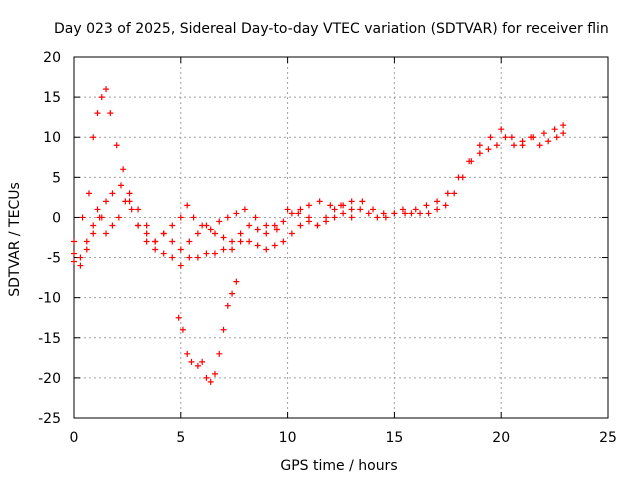 The height and width of the screenshot is (480, 640). I want to click on y-tick-label: 0, so click(56, 218).